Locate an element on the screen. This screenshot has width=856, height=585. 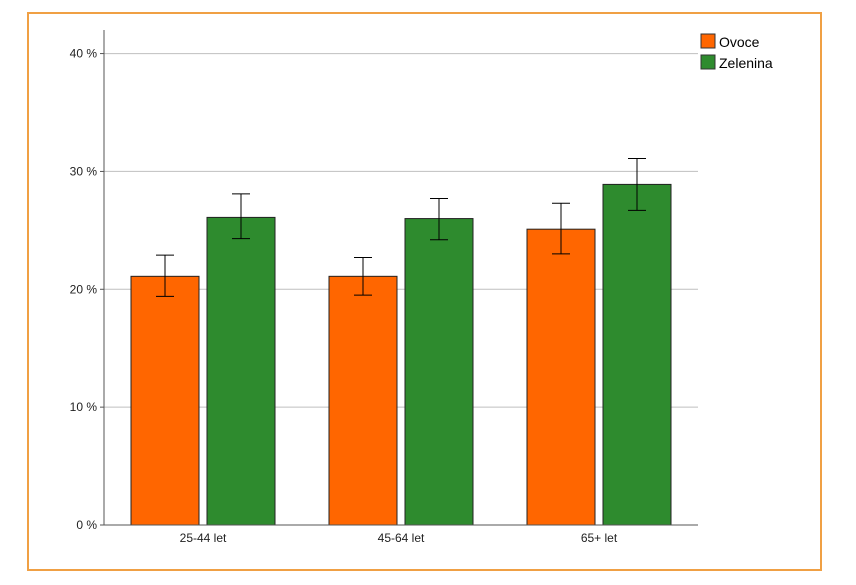
error-bars is located at coordinates (401, 227).